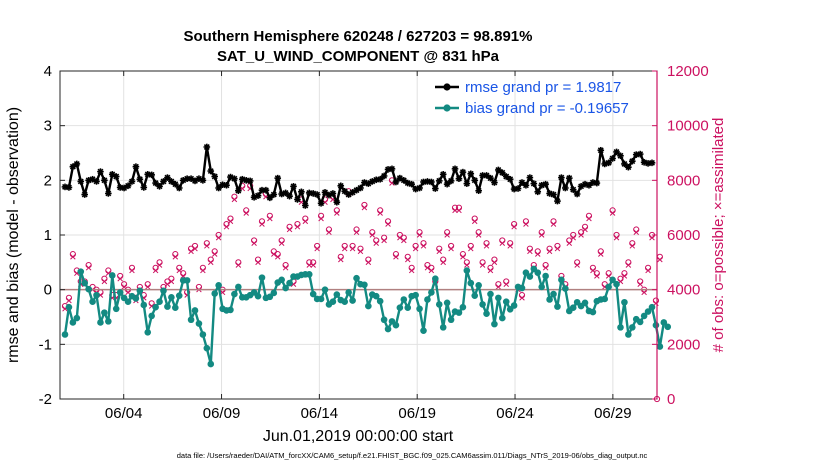 This screenshot has height=470, width=830. What do you see at coordinates (45, 344) in the screenshot?
I see `y-tick-label-1: -1` at bounding box center [45, 344].